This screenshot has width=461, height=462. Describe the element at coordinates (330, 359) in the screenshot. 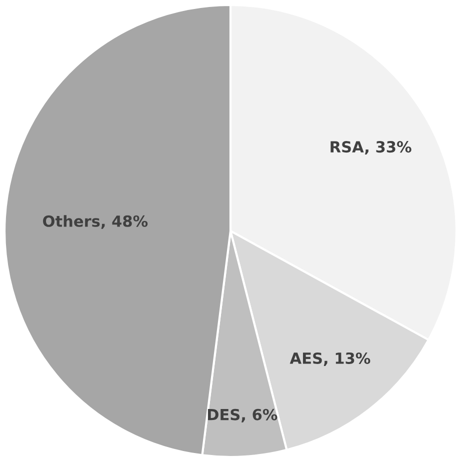

I see `slice-label: AES, 13%` at that location.